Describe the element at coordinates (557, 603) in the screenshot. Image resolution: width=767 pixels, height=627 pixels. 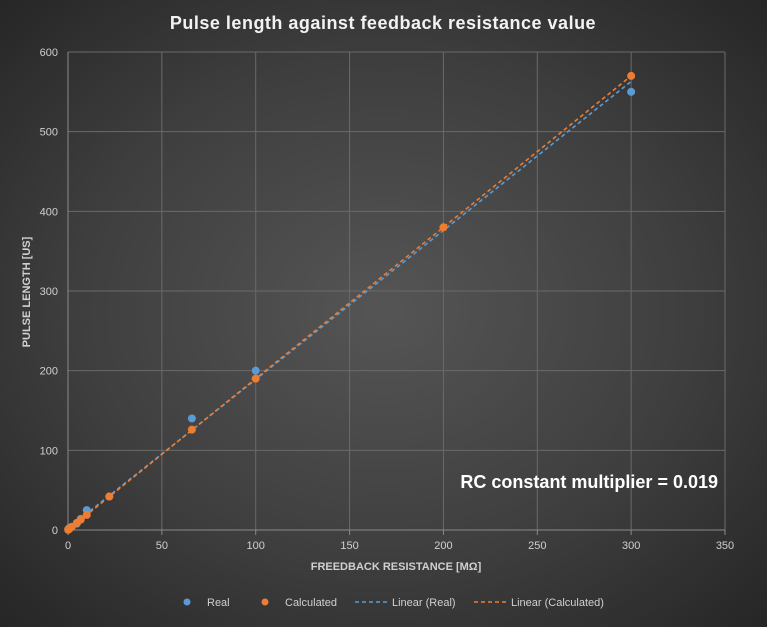
I see `legend-label: Linear (Calculated)` at that location.